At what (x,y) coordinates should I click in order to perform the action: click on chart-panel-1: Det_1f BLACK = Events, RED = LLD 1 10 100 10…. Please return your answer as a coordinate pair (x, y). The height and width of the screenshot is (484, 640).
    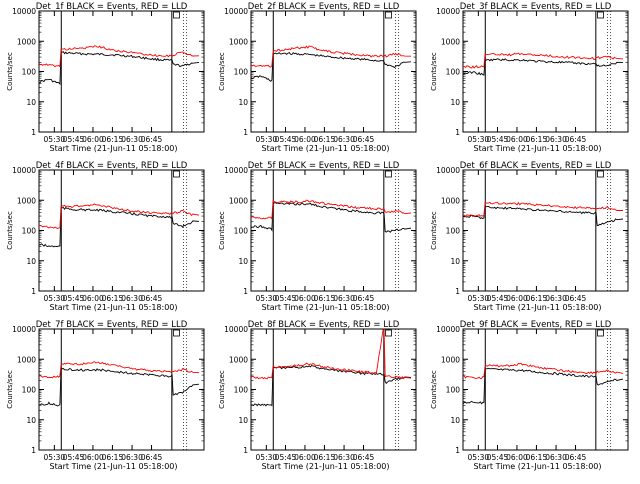
    Looking at the image, I should click on (105, 77).